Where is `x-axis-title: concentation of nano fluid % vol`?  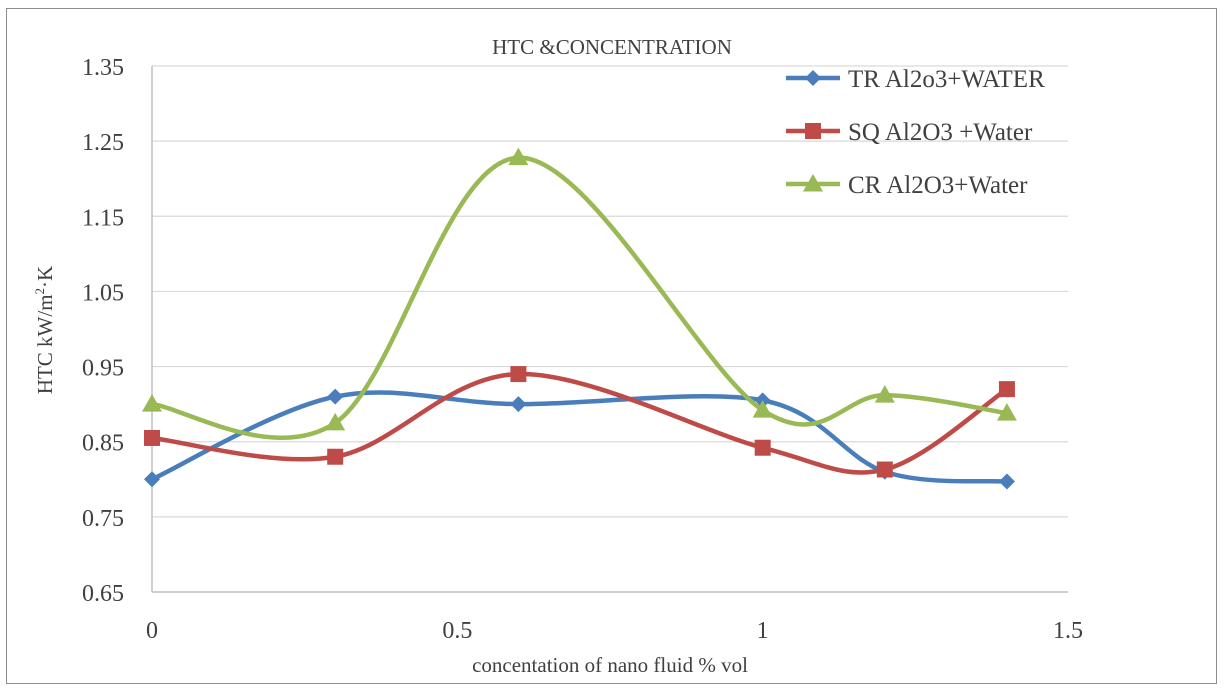
x-axis-title: concentation of nano fluid % vol is located at coordinates (610, 665).